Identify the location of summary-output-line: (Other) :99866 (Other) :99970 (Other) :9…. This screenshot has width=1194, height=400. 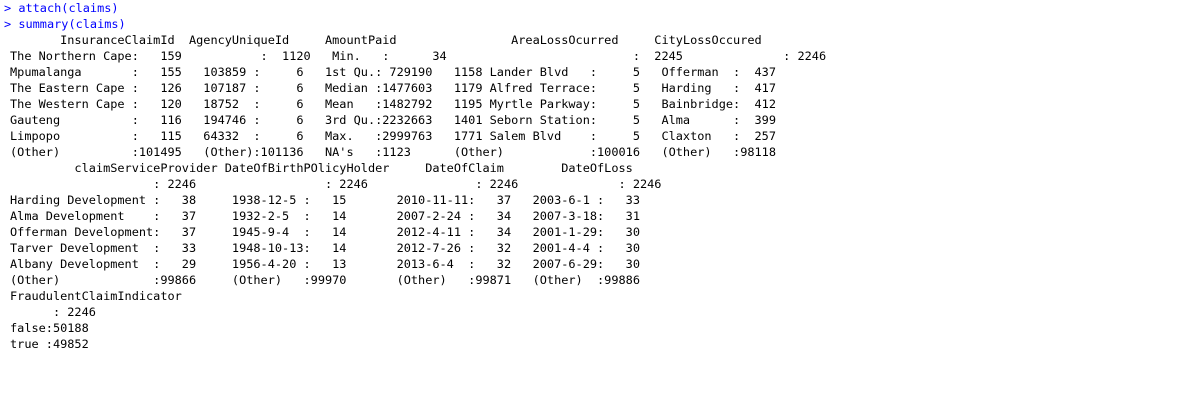
(325, 280).